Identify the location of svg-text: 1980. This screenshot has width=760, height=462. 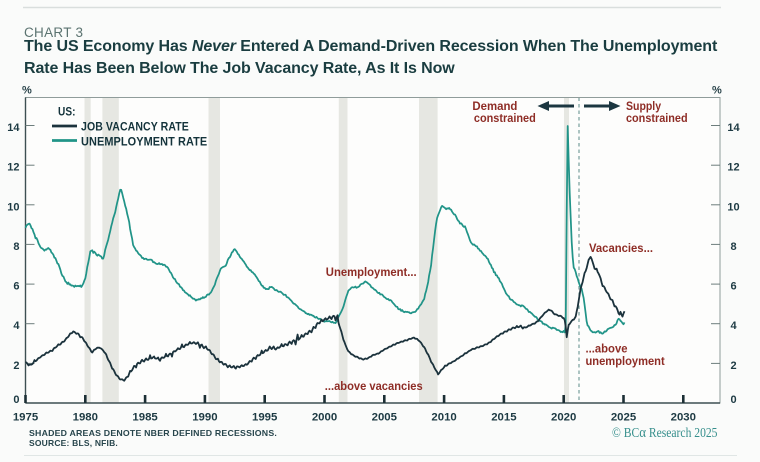
(85, 417).